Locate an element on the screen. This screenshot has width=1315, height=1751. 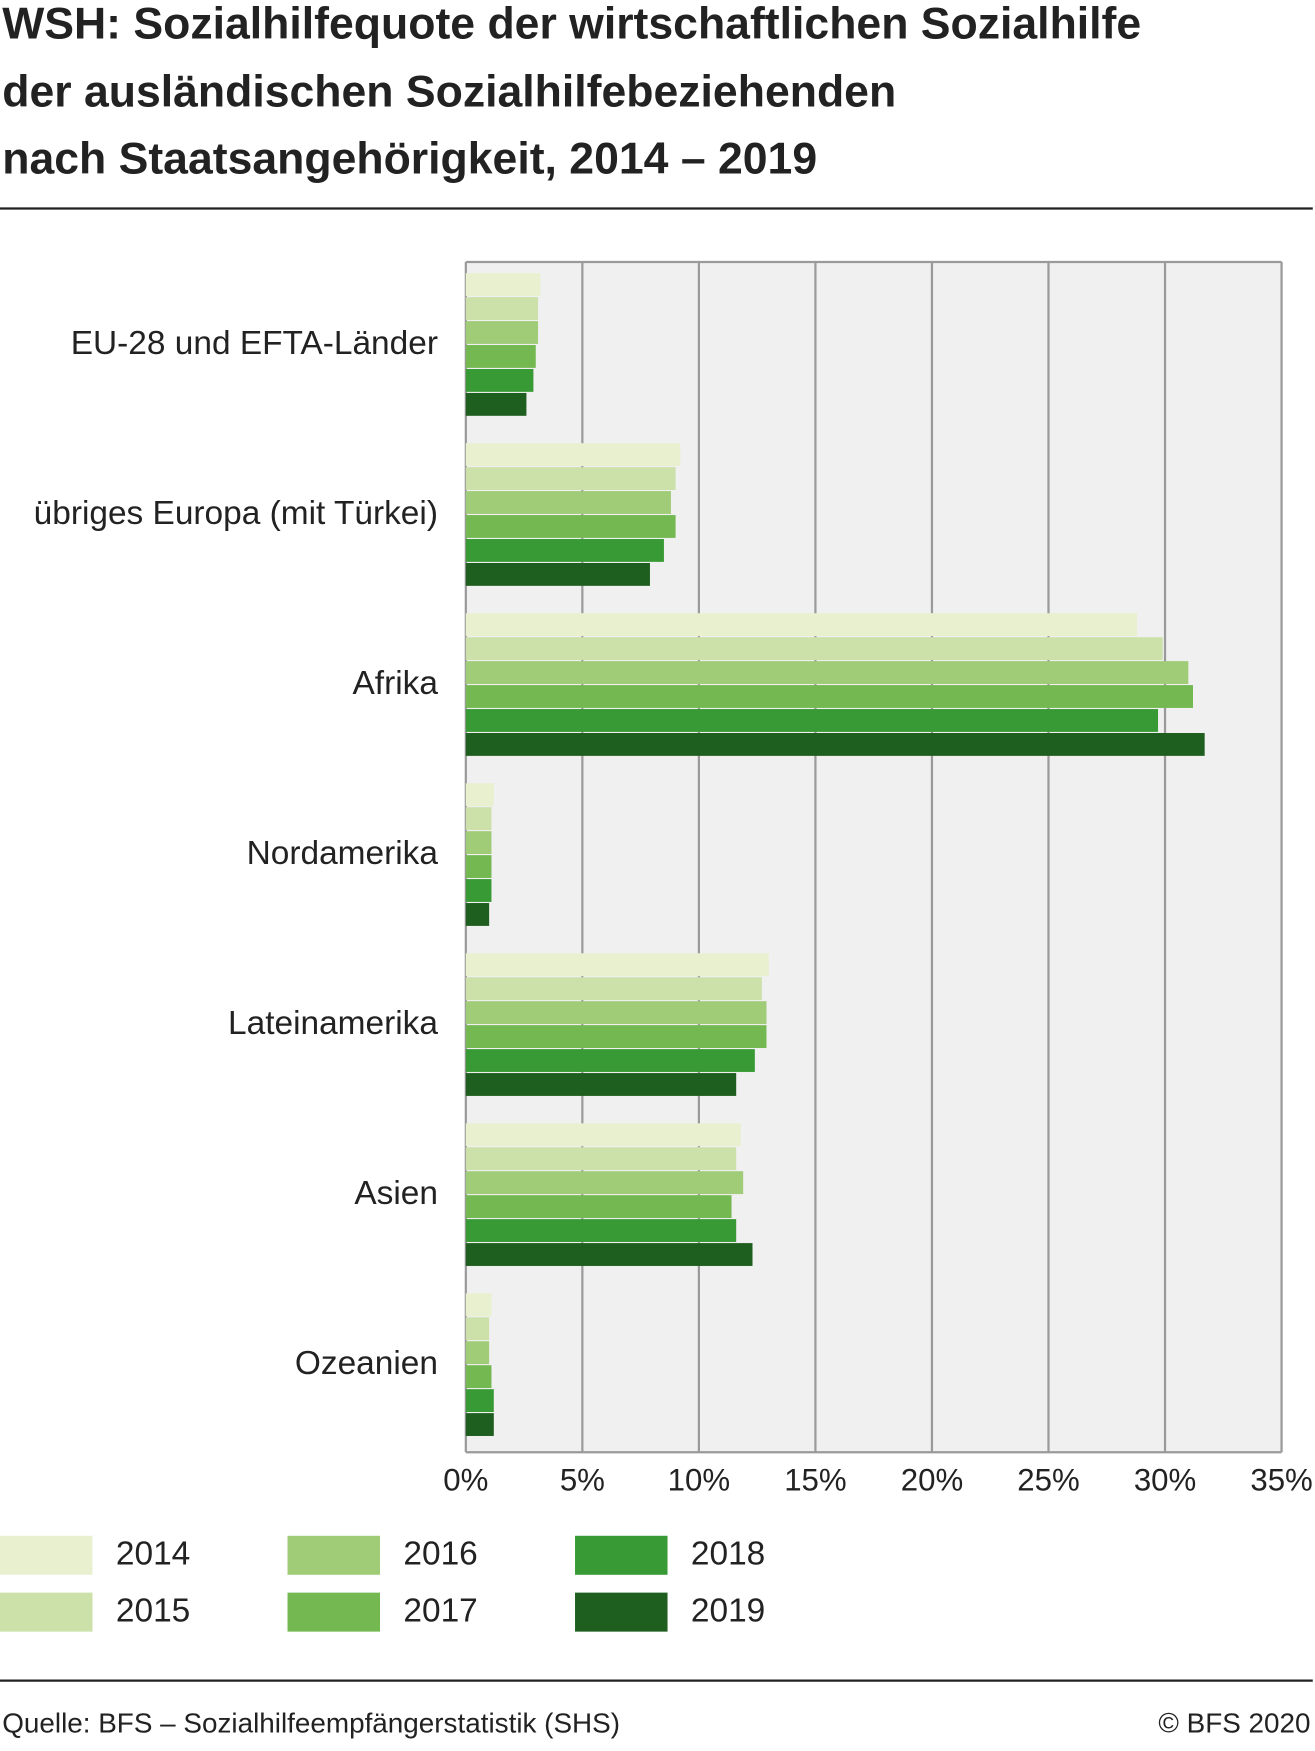
y-tick-label: Lateinamerika is located at coordinates (333, 1023).